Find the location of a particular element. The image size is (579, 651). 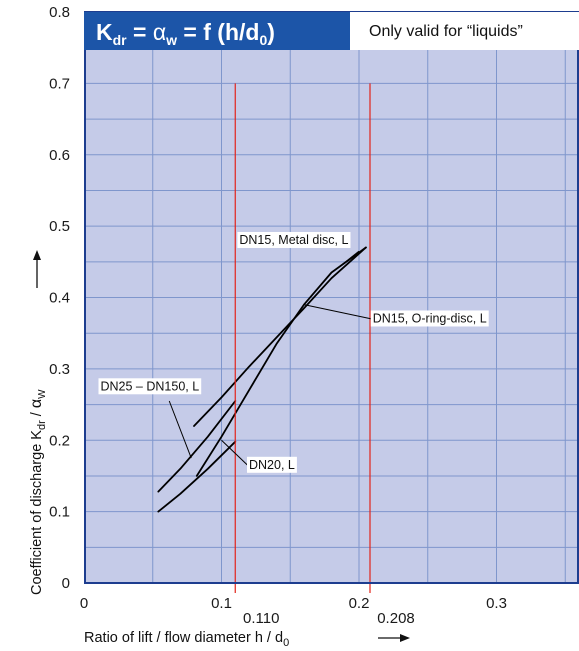

y-tick-label: 0.2 is located at coordinates (59, 440).